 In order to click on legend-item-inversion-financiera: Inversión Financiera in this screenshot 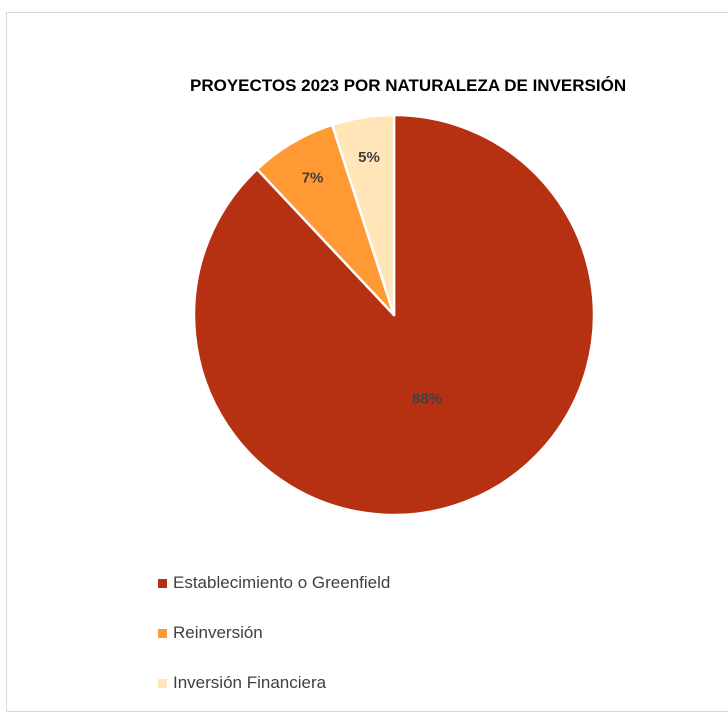, I will do `click(274, 683)`.